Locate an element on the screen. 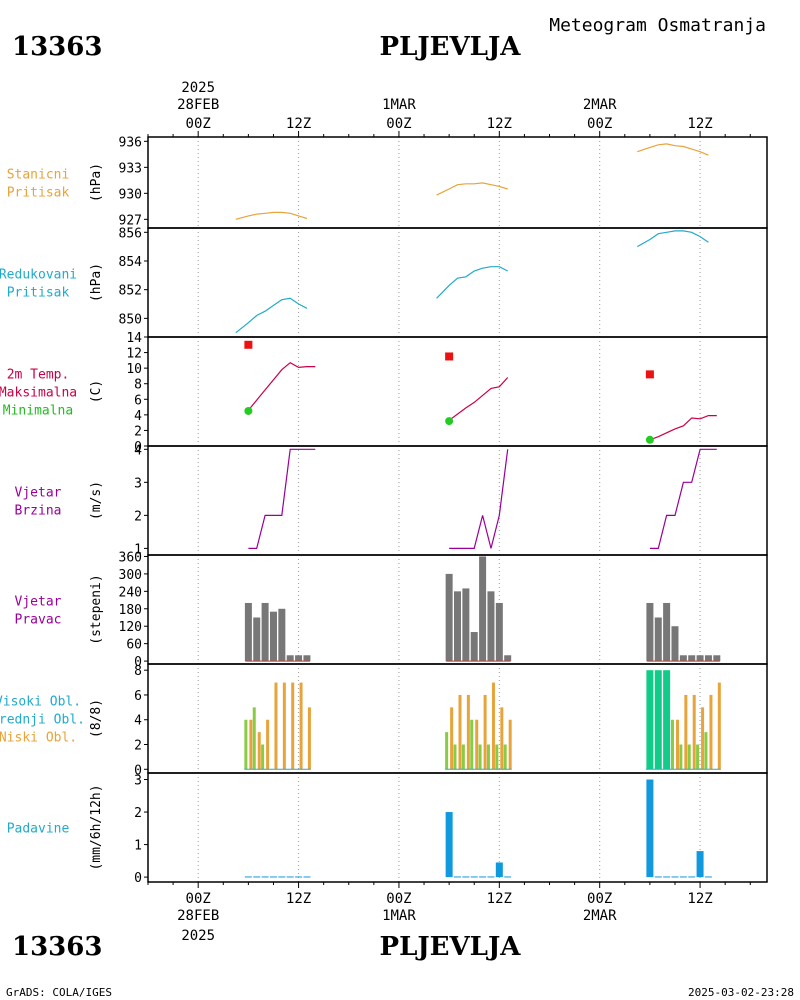  panel-title-line: Redukovani is located at coordinates (38, 275).